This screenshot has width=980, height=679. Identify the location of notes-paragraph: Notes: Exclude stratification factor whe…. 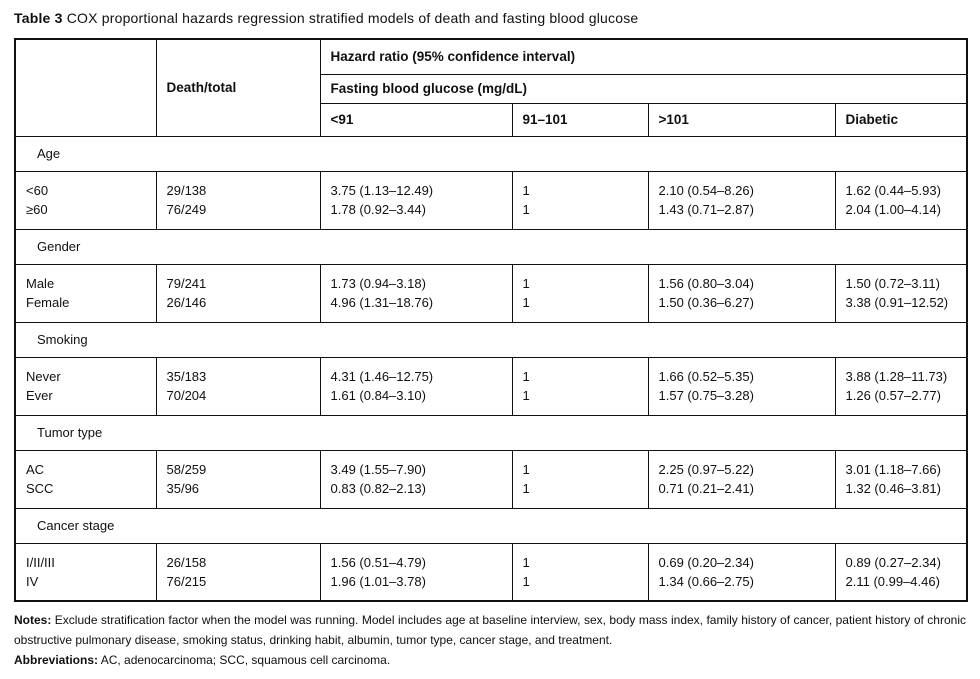
(490, 630).